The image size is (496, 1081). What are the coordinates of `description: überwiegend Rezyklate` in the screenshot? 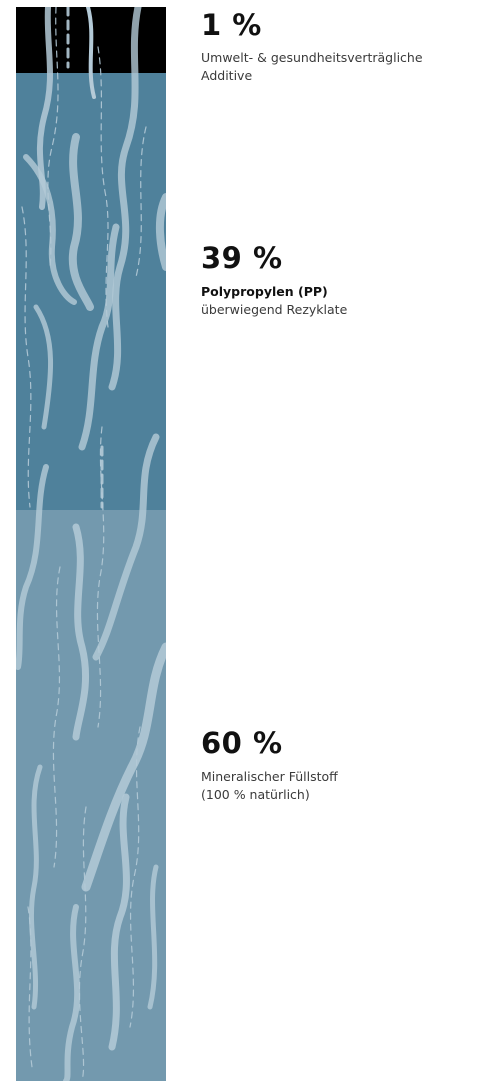 It's located at (274, 309).